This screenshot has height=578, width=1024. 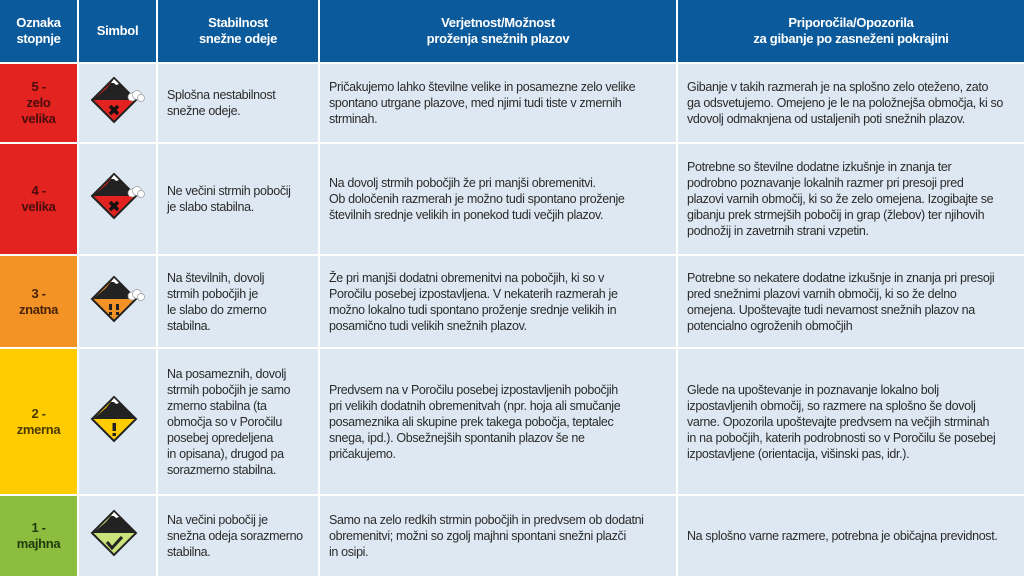 I want to click on stability-cell: Splošna nestabilnost snežne odeje., so click(x=238, y=103).